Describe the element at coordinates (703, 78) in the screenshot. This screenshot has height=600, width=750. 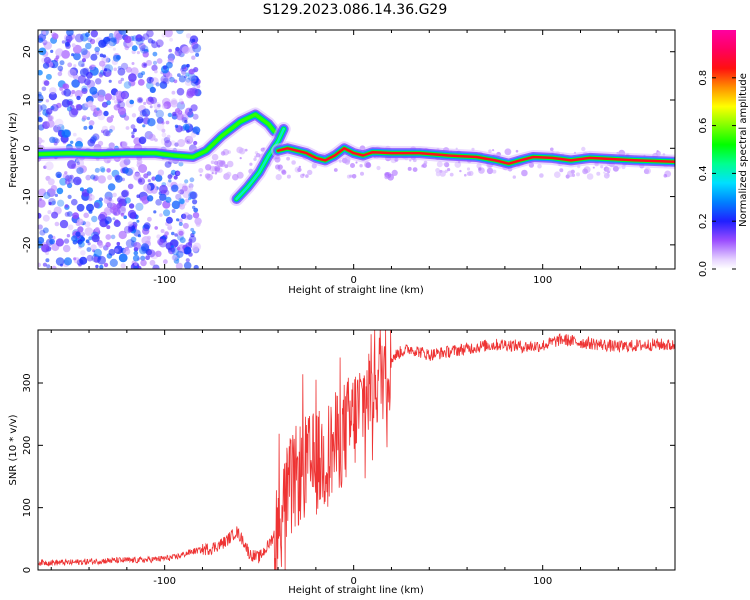
I see `colorbar-tick-label: 0.8` at that location.